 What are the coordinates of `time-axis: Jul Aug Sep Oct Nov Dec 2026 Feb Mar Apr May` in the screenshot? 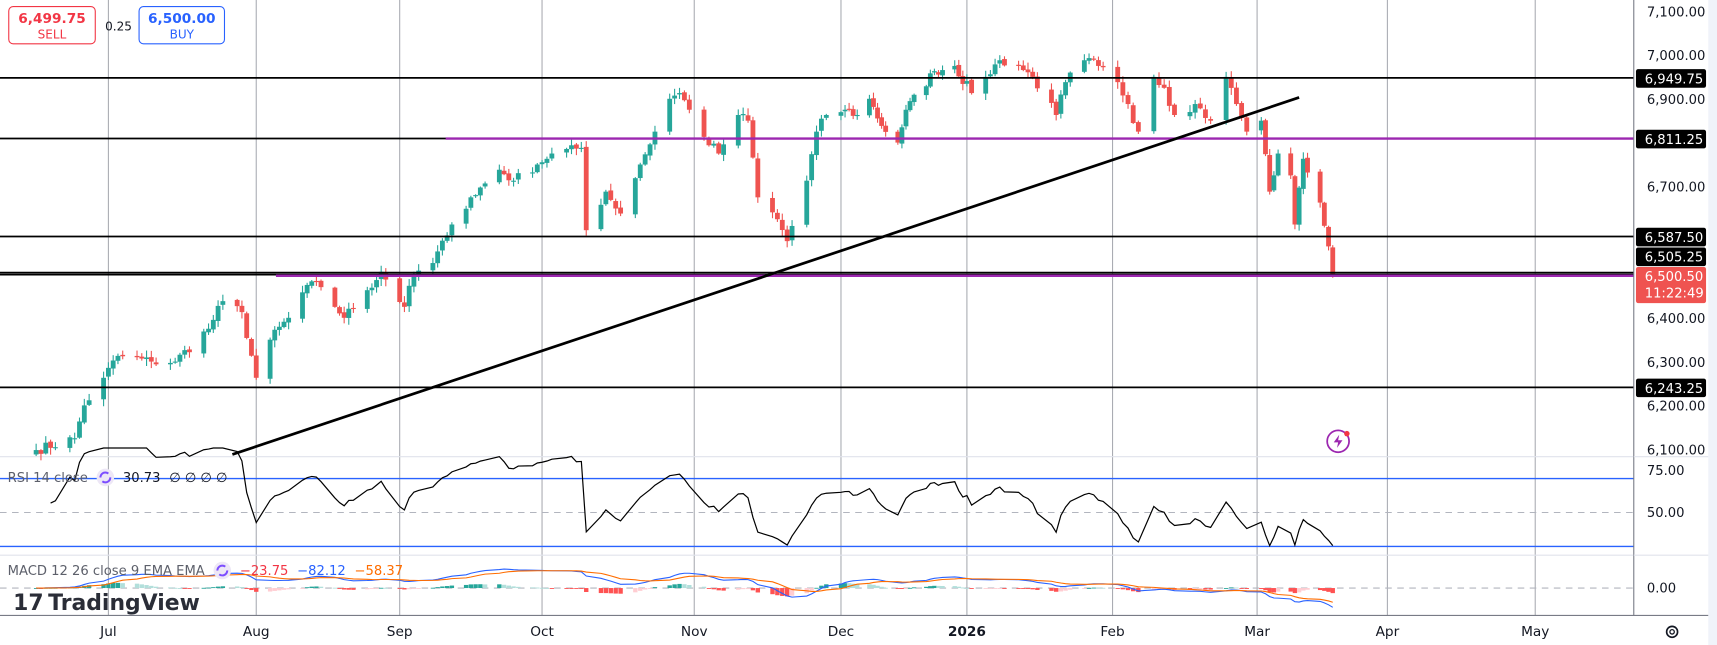 It's located at (824, 632).